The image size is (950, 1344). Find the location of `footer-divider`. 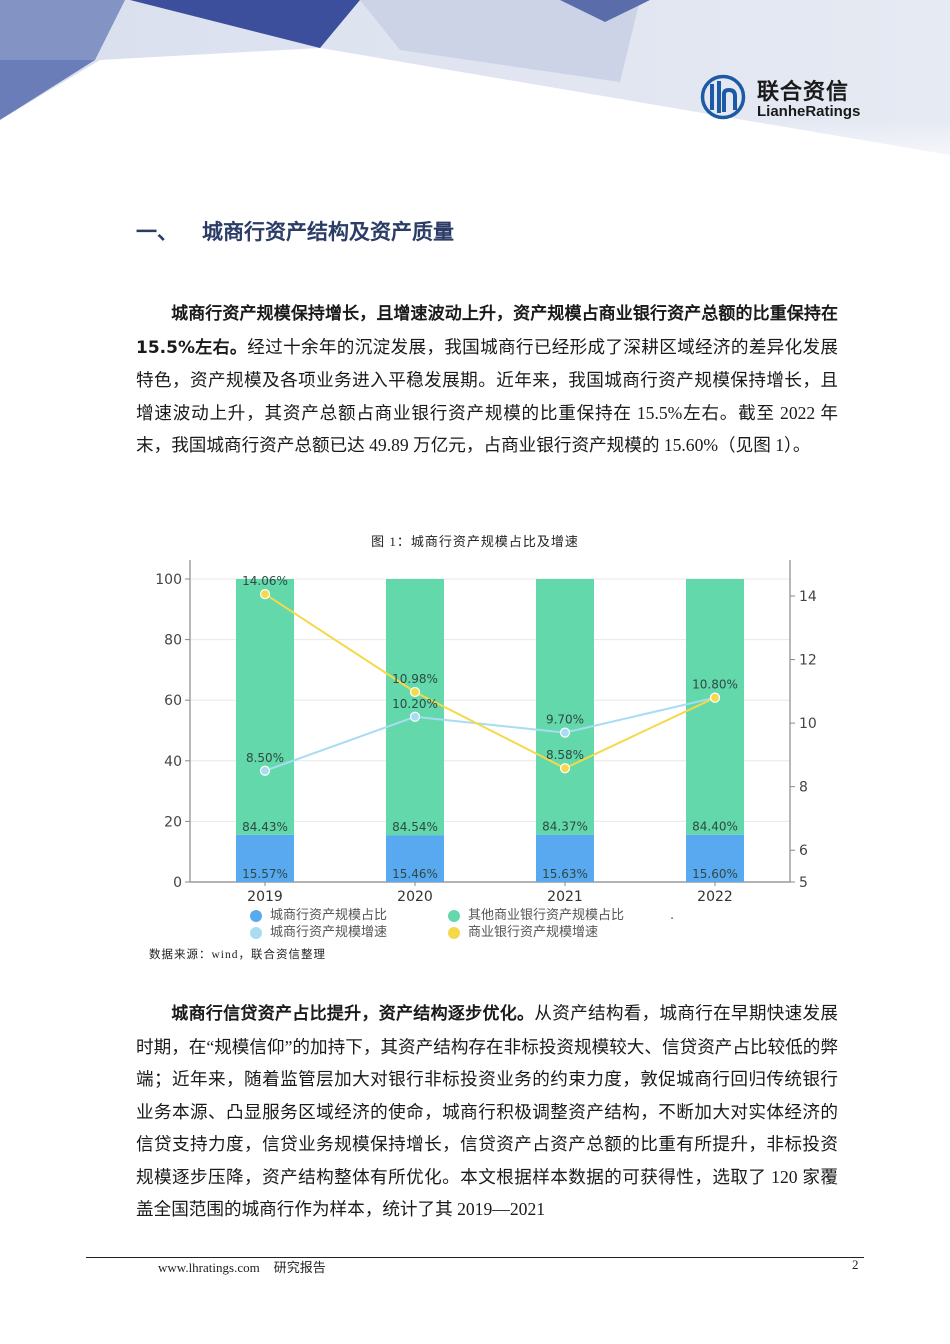

footer-divider is located at coordinates (475, 1257).